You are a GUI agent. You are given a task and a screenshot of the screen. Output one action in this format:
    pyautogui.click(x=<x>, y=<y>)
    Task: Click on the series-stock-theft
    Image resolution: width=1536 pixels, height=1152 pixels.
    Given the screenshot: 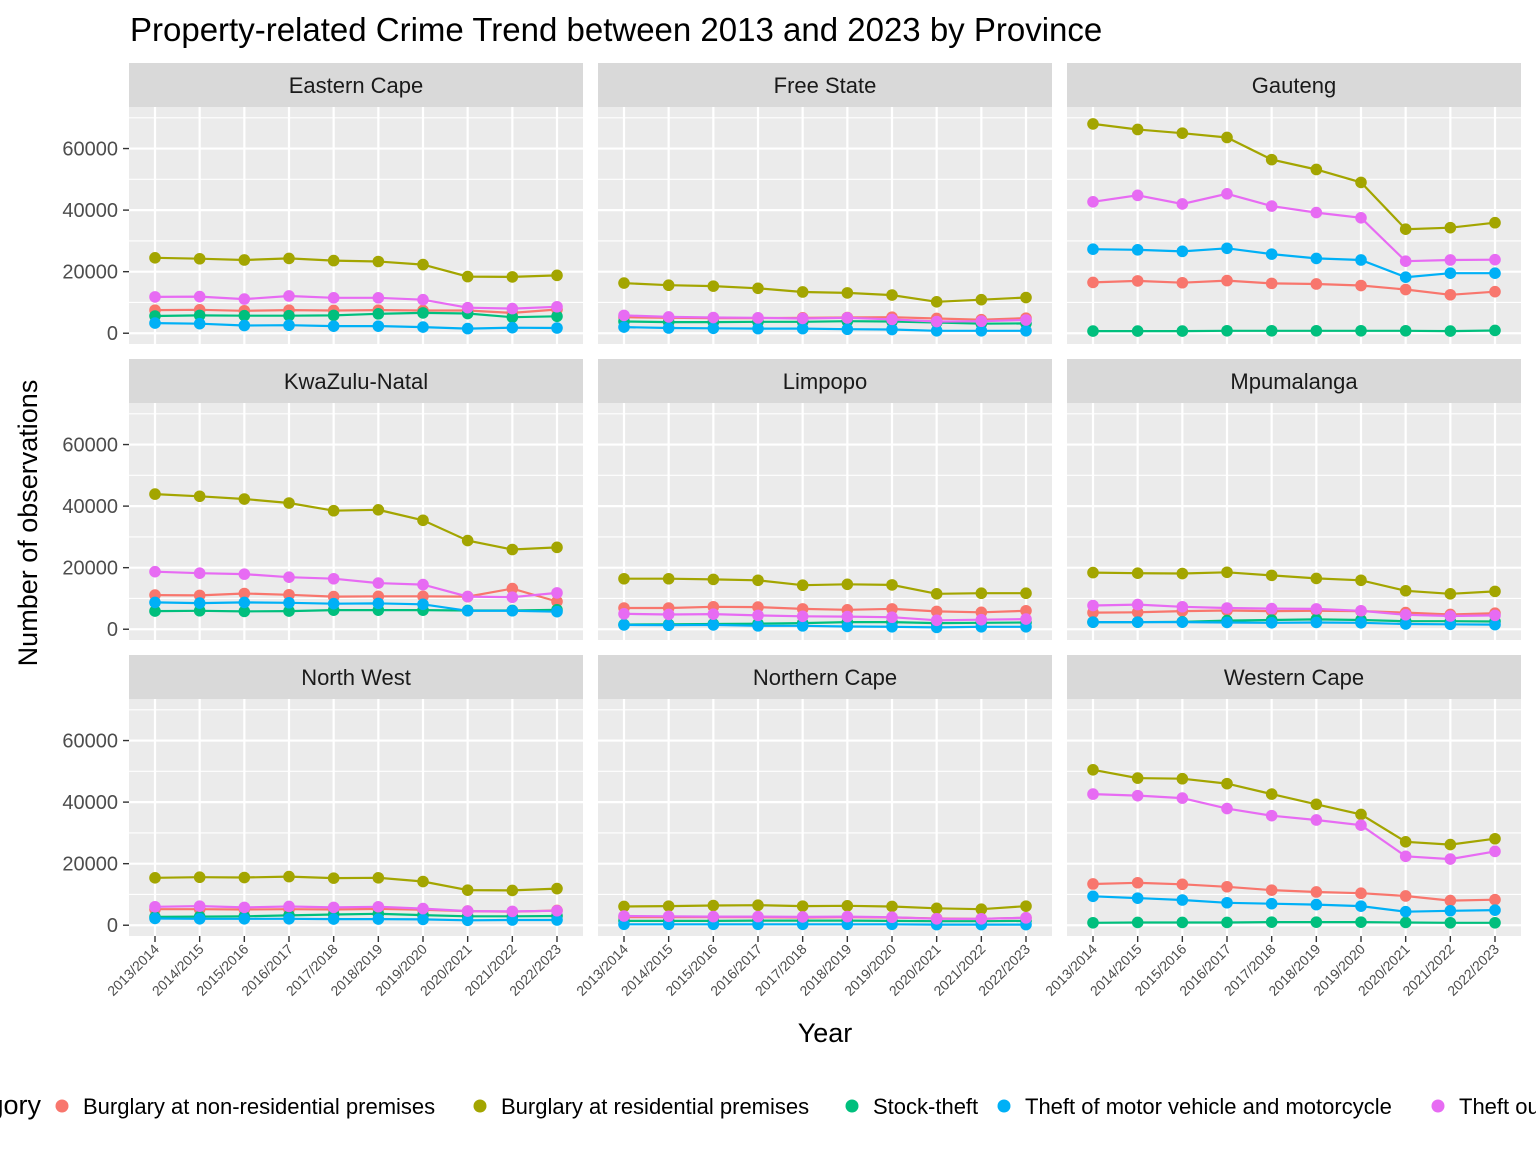 What is the action you would take?
    pyautogui.click(x=1294, y=330)
    